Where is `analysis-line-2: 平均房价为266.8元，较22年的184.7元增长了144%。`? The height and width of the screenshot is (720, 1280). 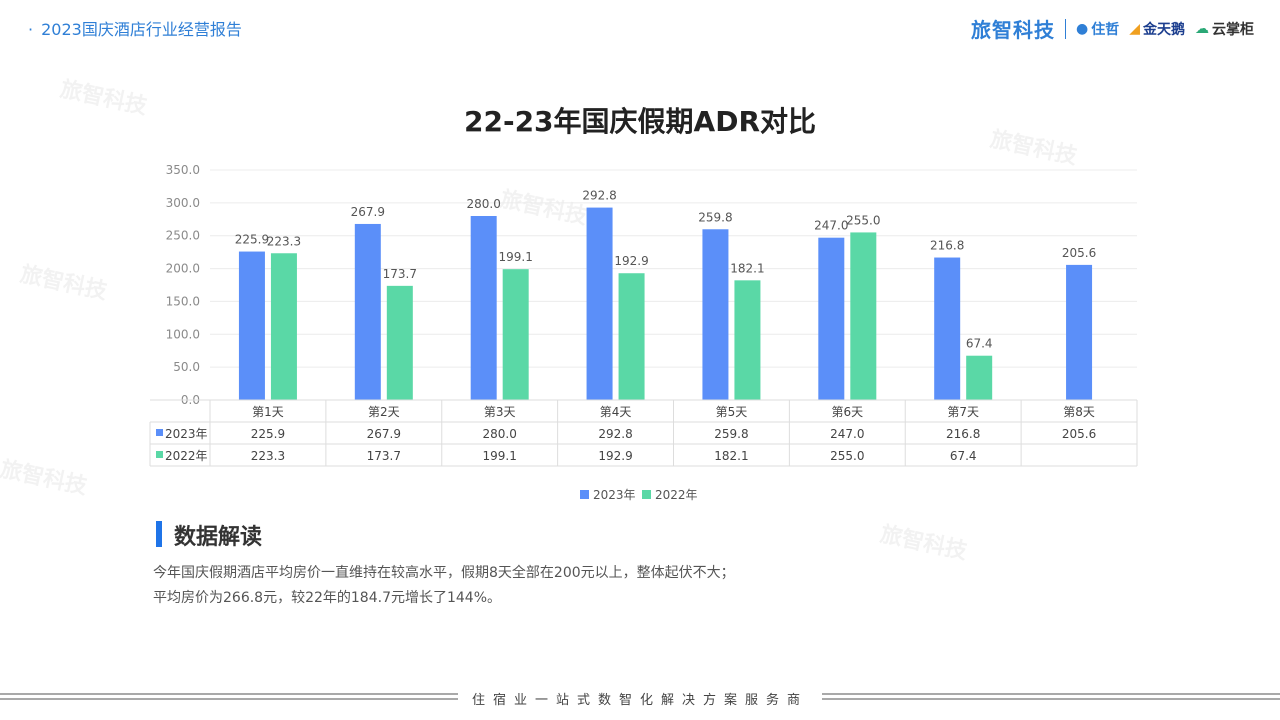 analysis-line-2: 平均房价为266.8元，较22年的184.7元增长了144%。 is located at coordinates (327, 598).